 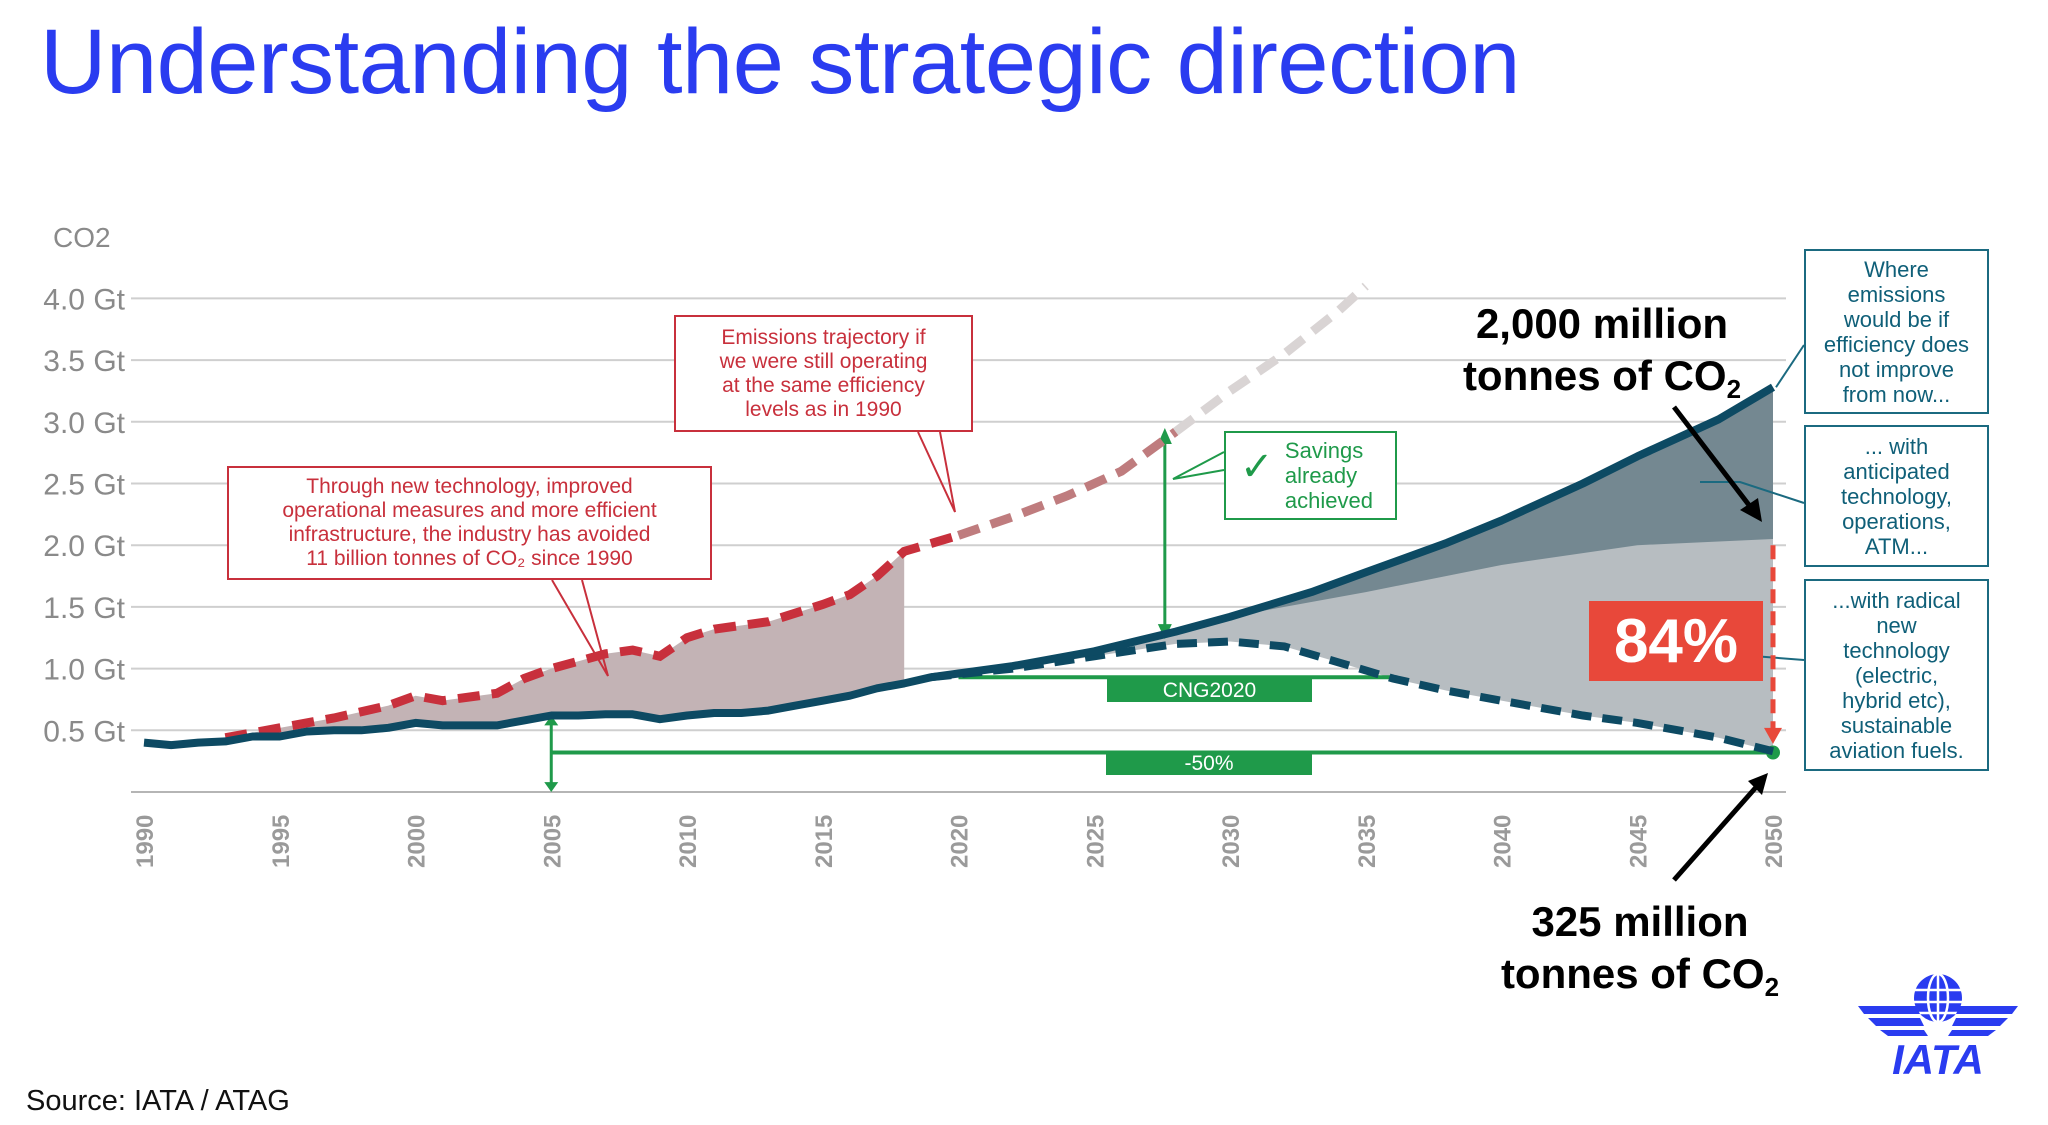 I want to click on radical-technology-area, so click(x=1352, y=569).